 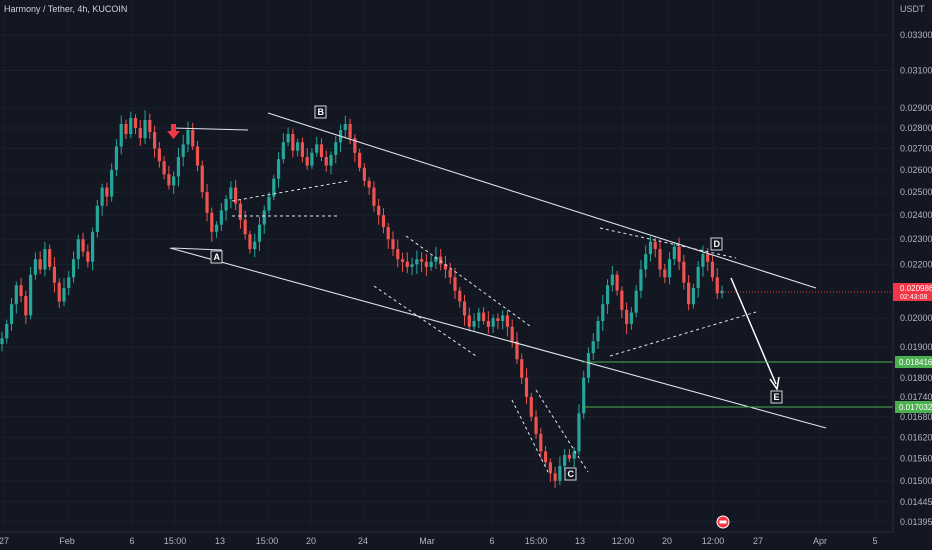 I want to click on horizontal-ray-low, so click(x=197, y=249).